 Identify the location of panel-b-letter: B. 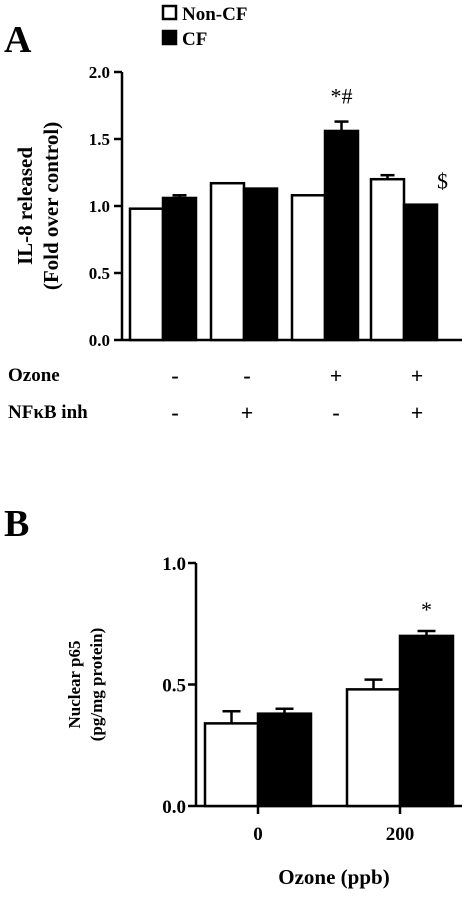
(16, 524).